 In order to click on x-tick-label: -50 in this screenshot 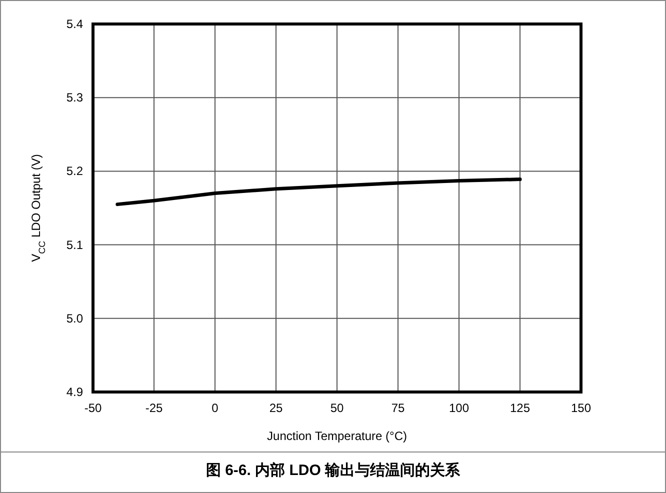, I will do `click(93, 408)`.